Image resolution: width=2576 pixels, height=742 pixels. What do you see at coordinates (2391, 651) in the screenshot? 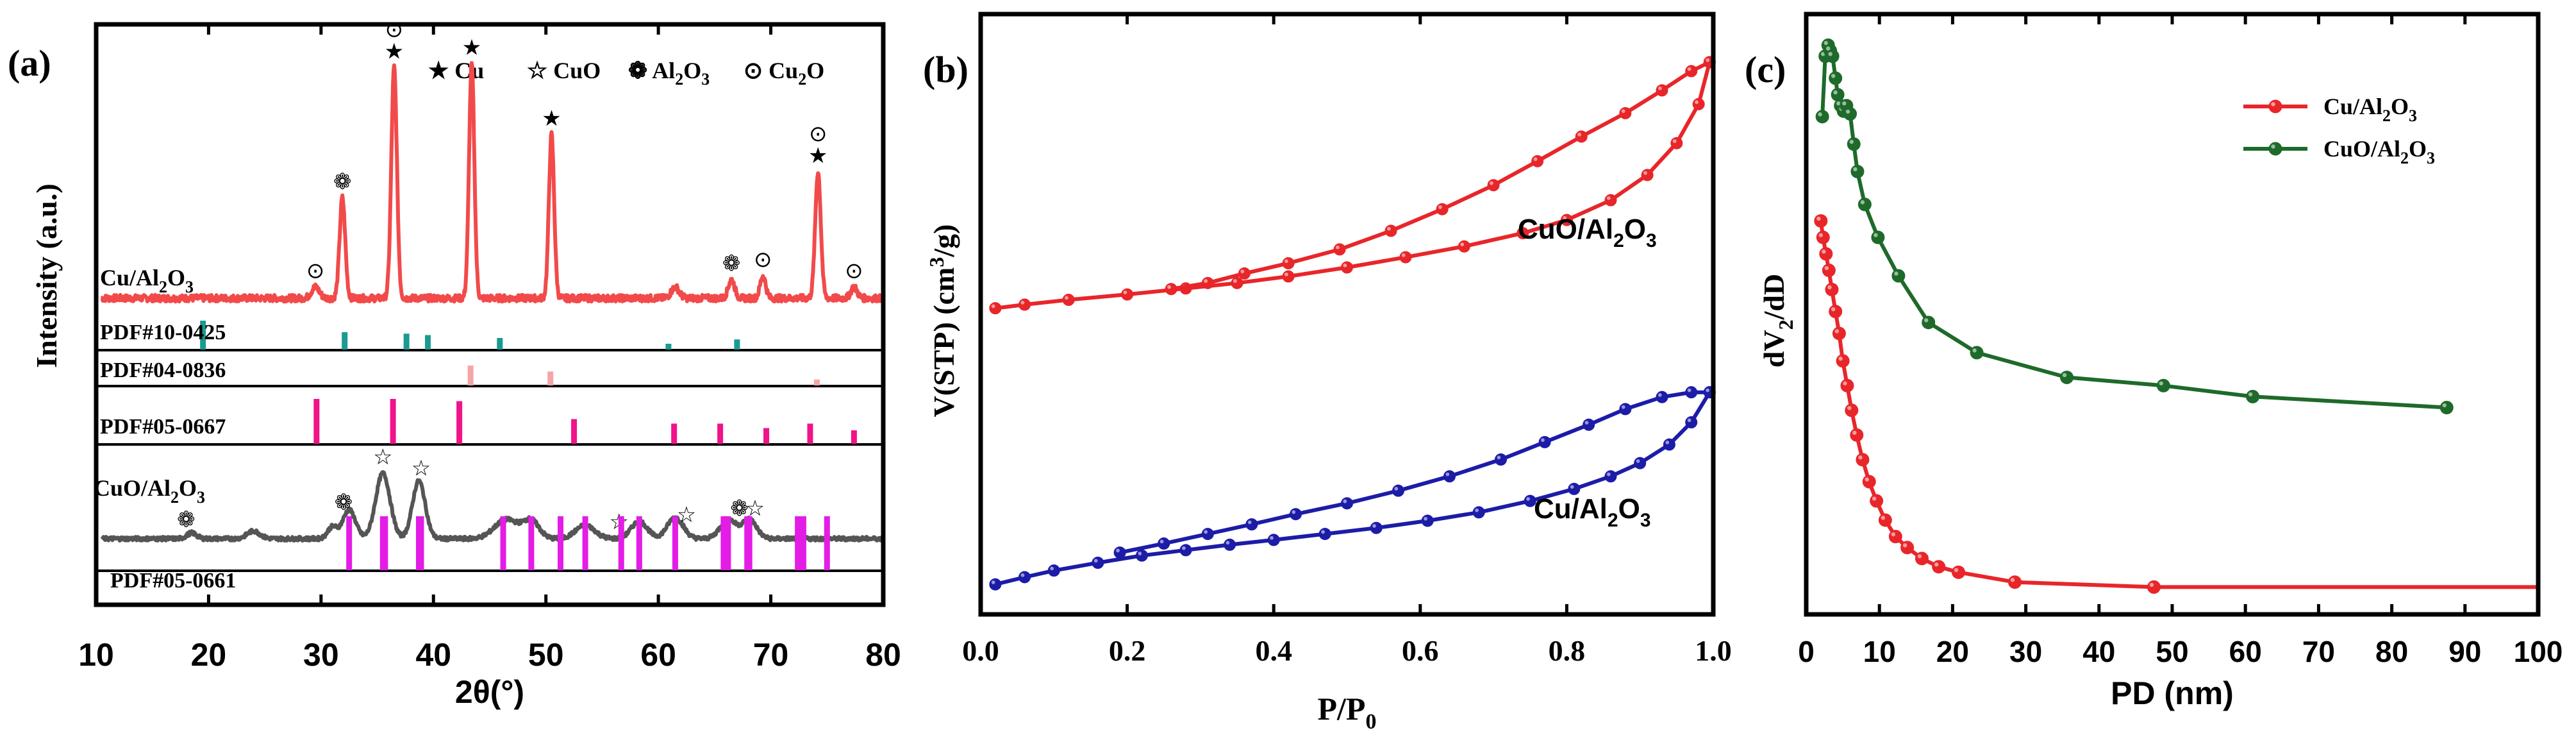
I see `x-tick-label: 80` at bounding box center [2391, 651].